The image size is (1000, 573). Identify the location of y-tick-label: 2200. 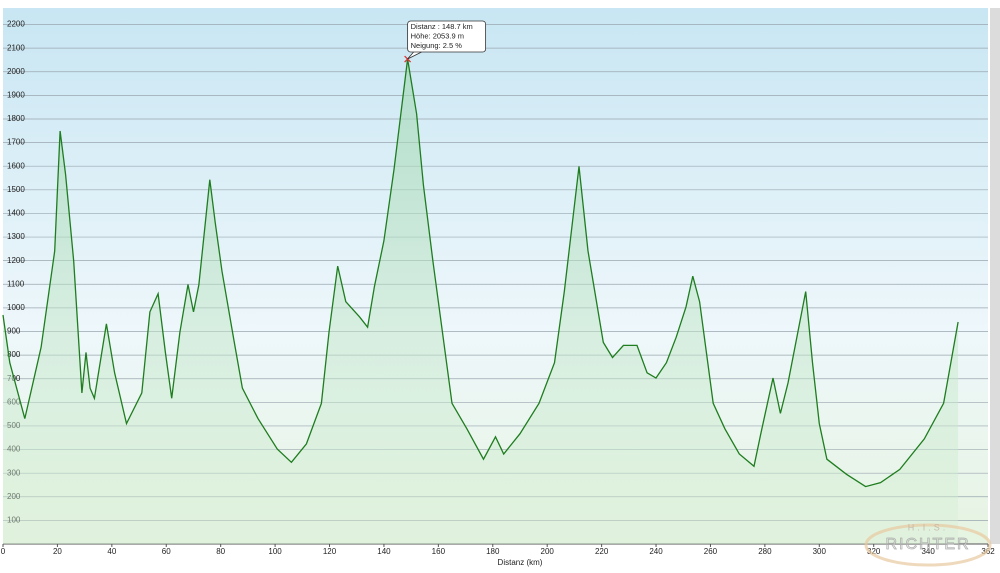
(16, 24).